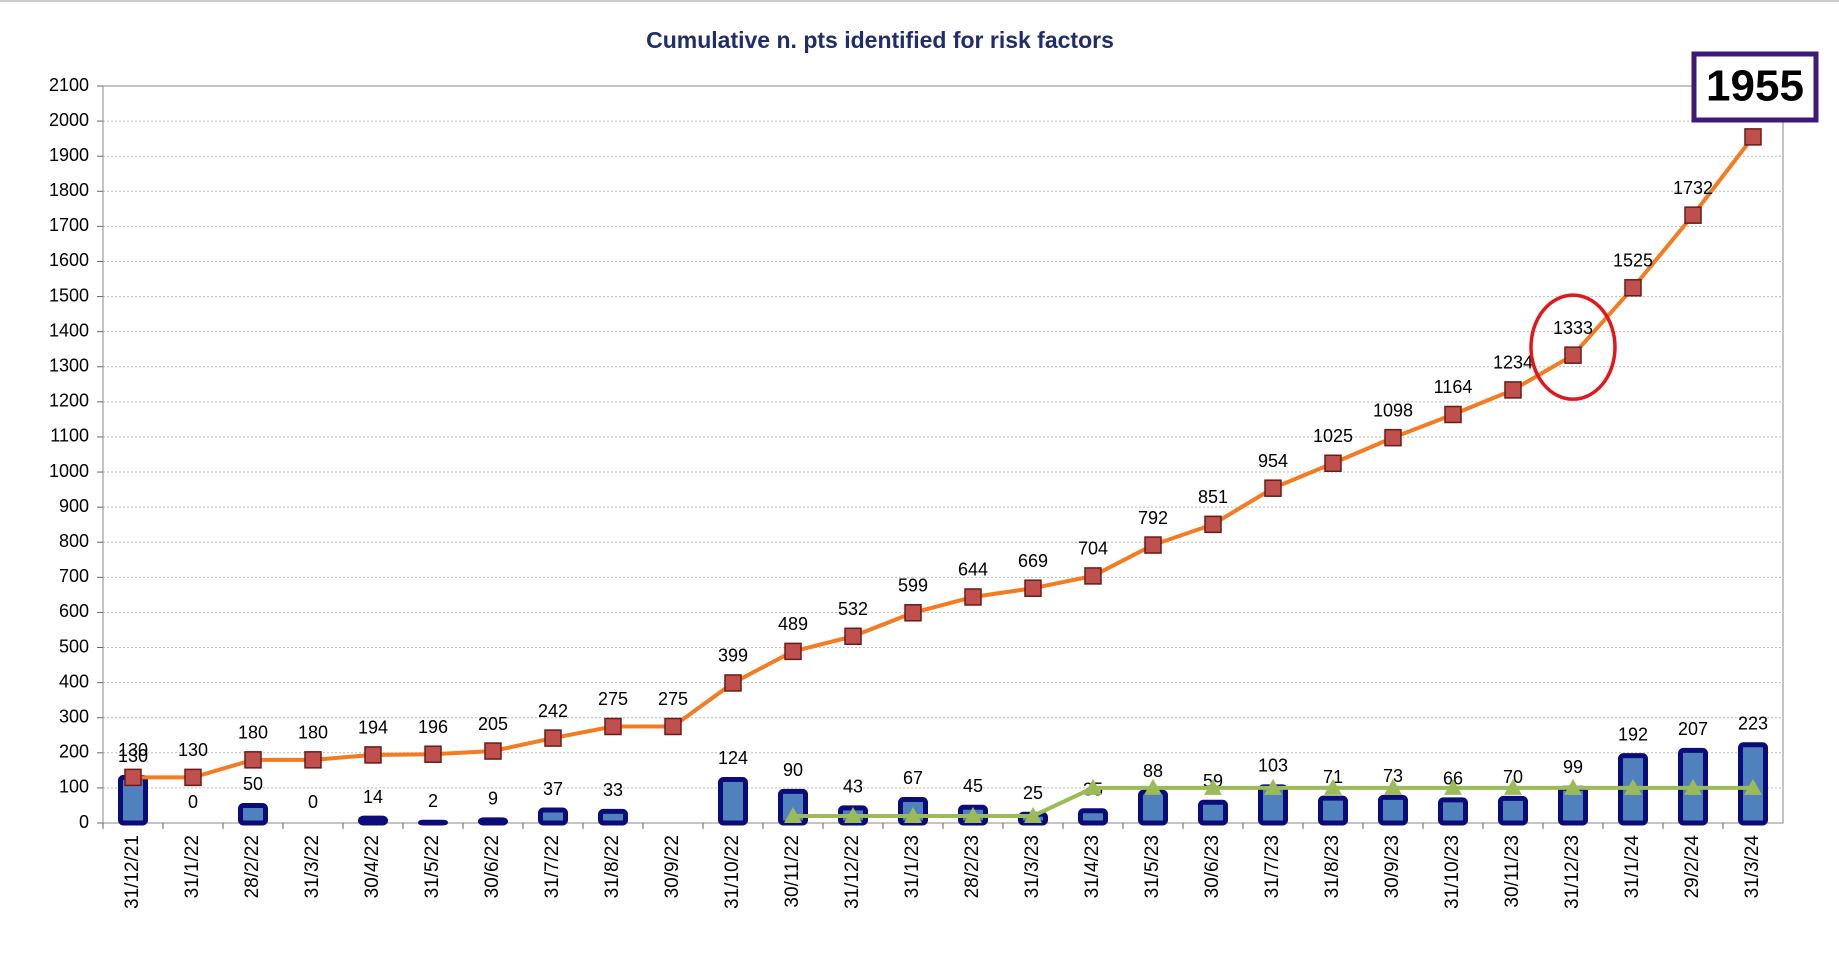  I want to click on y-tick-label: 1500, so click(69, 295).